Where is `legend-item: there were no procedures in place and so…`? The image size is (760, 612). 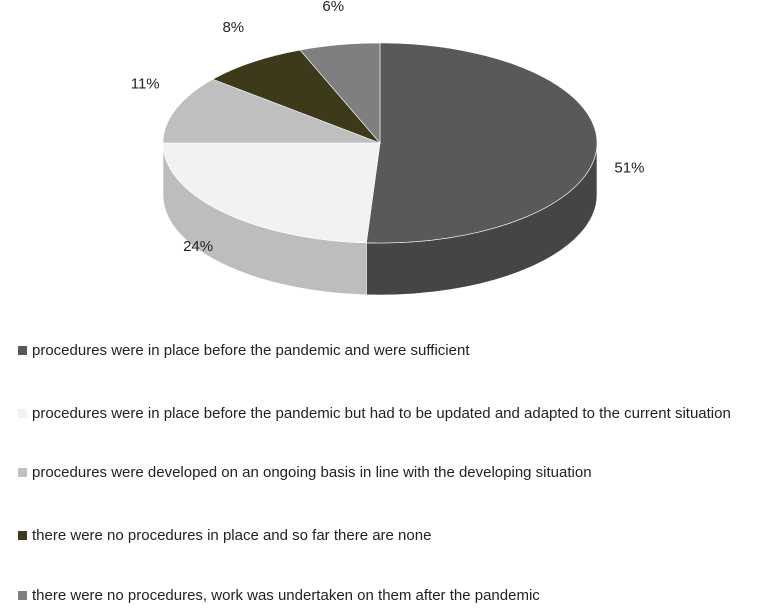
legend-item: there were no procedures in place and so… is located at coordinates (388, 535).